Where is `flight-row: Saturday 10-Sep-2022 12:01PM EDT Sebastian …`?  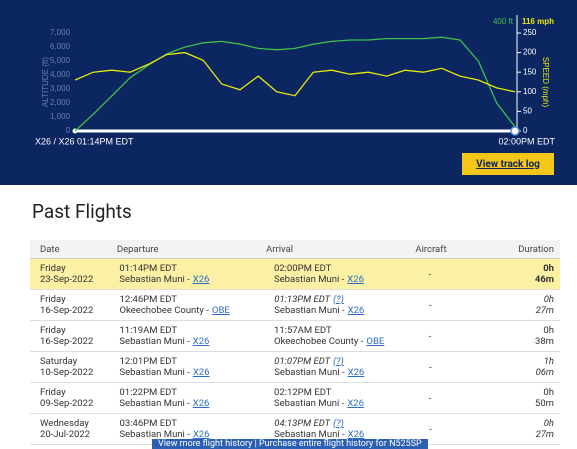 flight-row: Saturday 10-Sep-2022 12:01PM EDT Sebastian … is located at coordinates (295, 367).